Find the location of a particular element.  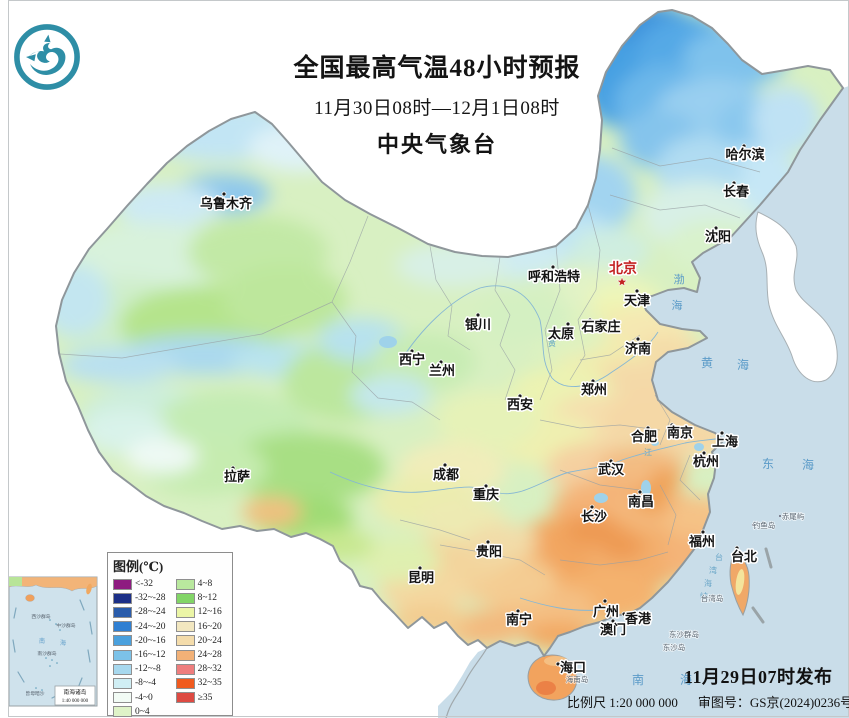

legend-item: 0~4 is located at coordinates (142, 711).